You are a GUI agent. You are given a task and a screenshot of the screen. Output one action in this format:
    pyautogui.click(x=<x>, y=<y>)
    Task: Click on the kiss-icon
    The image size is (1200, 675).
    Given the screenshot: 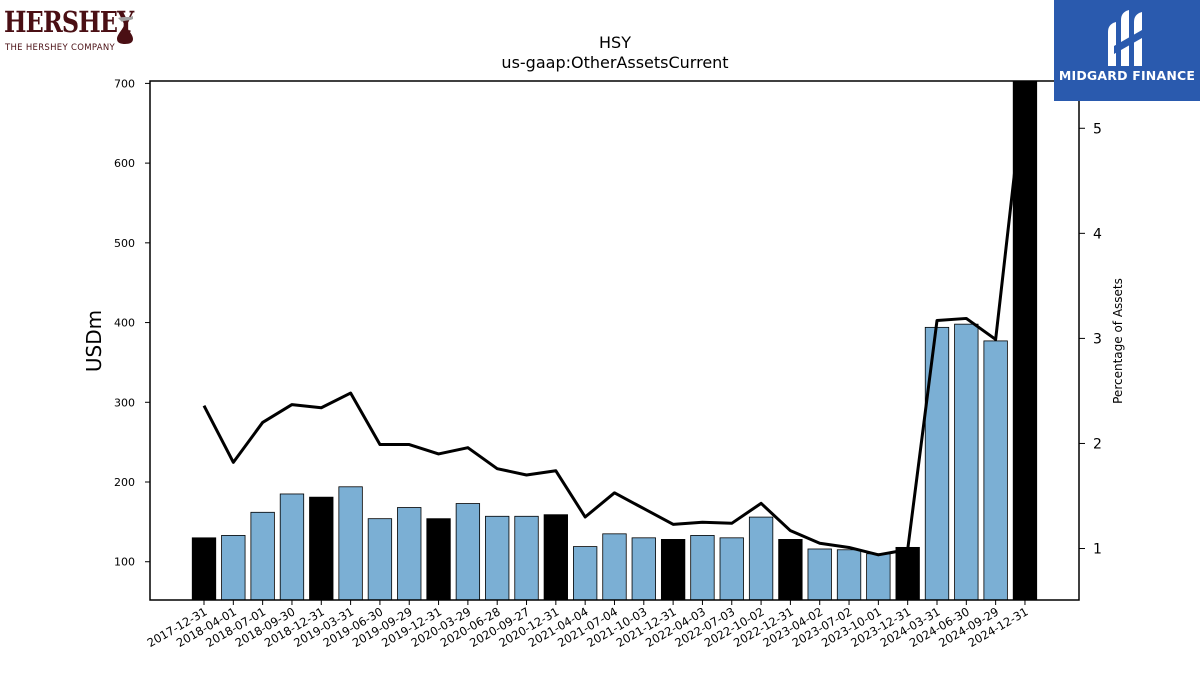 What is the action you would take?
    pyautogui.click(x=125, y=30)
    